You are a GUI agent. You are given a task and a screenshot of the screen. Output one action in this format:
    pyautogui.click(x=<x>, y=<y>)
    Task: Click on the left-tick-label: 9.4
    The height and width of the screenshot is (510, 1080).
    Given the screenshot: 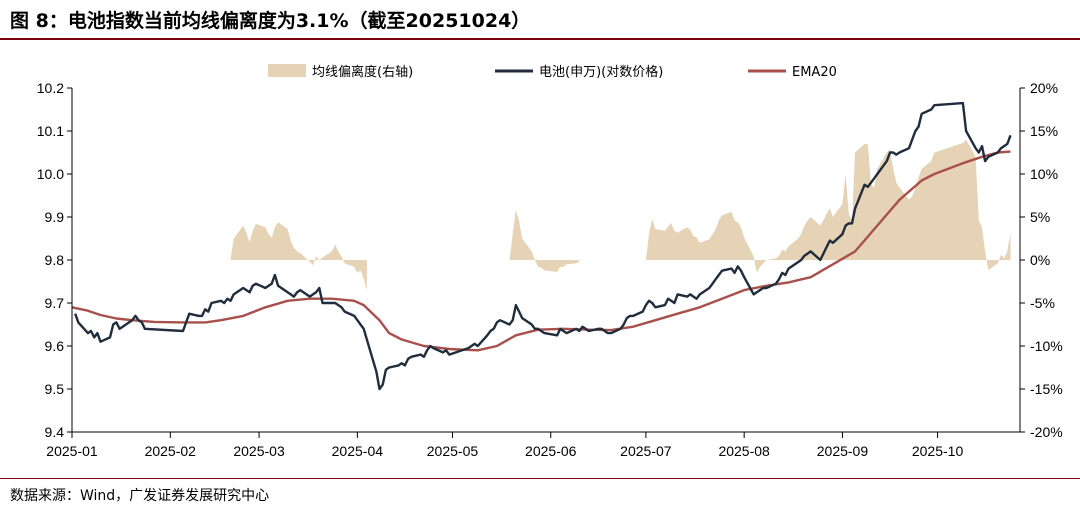 What is the action you would take?
    pyautogui.click(x=55, y=432)
    